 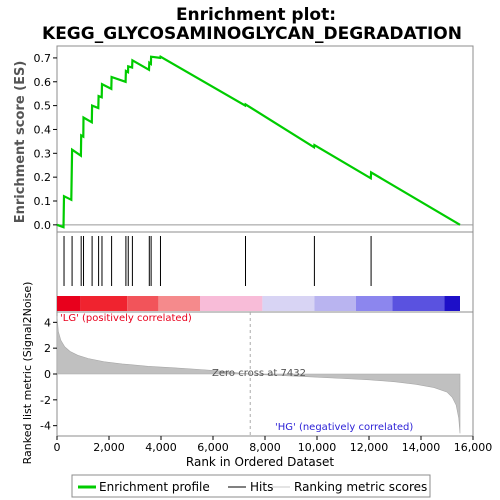 I want to click on metric-tick-label: -2, so click(x=45, y=400).